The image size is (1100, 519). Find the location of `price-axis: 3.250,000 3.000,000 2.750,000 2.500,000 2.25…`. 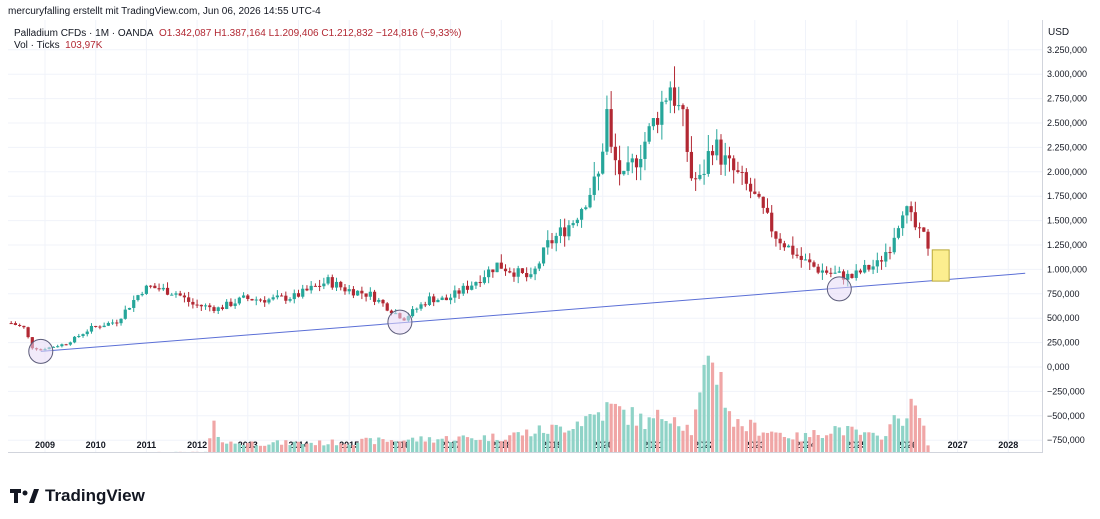

price-axis: 3.250,000 3.000,000 2.750,000 2.500,000 2.25… is located at coordinates (1071, 236).